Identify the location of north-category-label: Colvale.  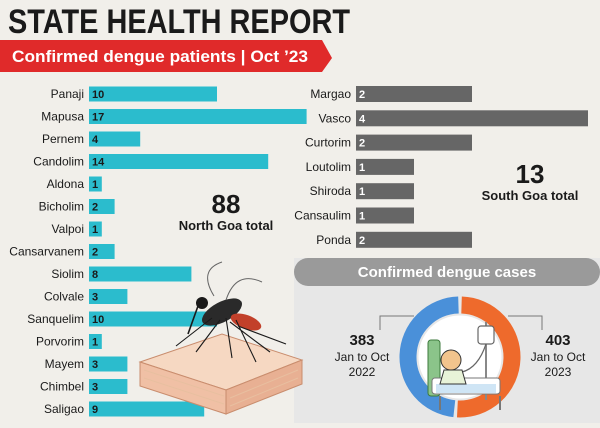
(64, 297).